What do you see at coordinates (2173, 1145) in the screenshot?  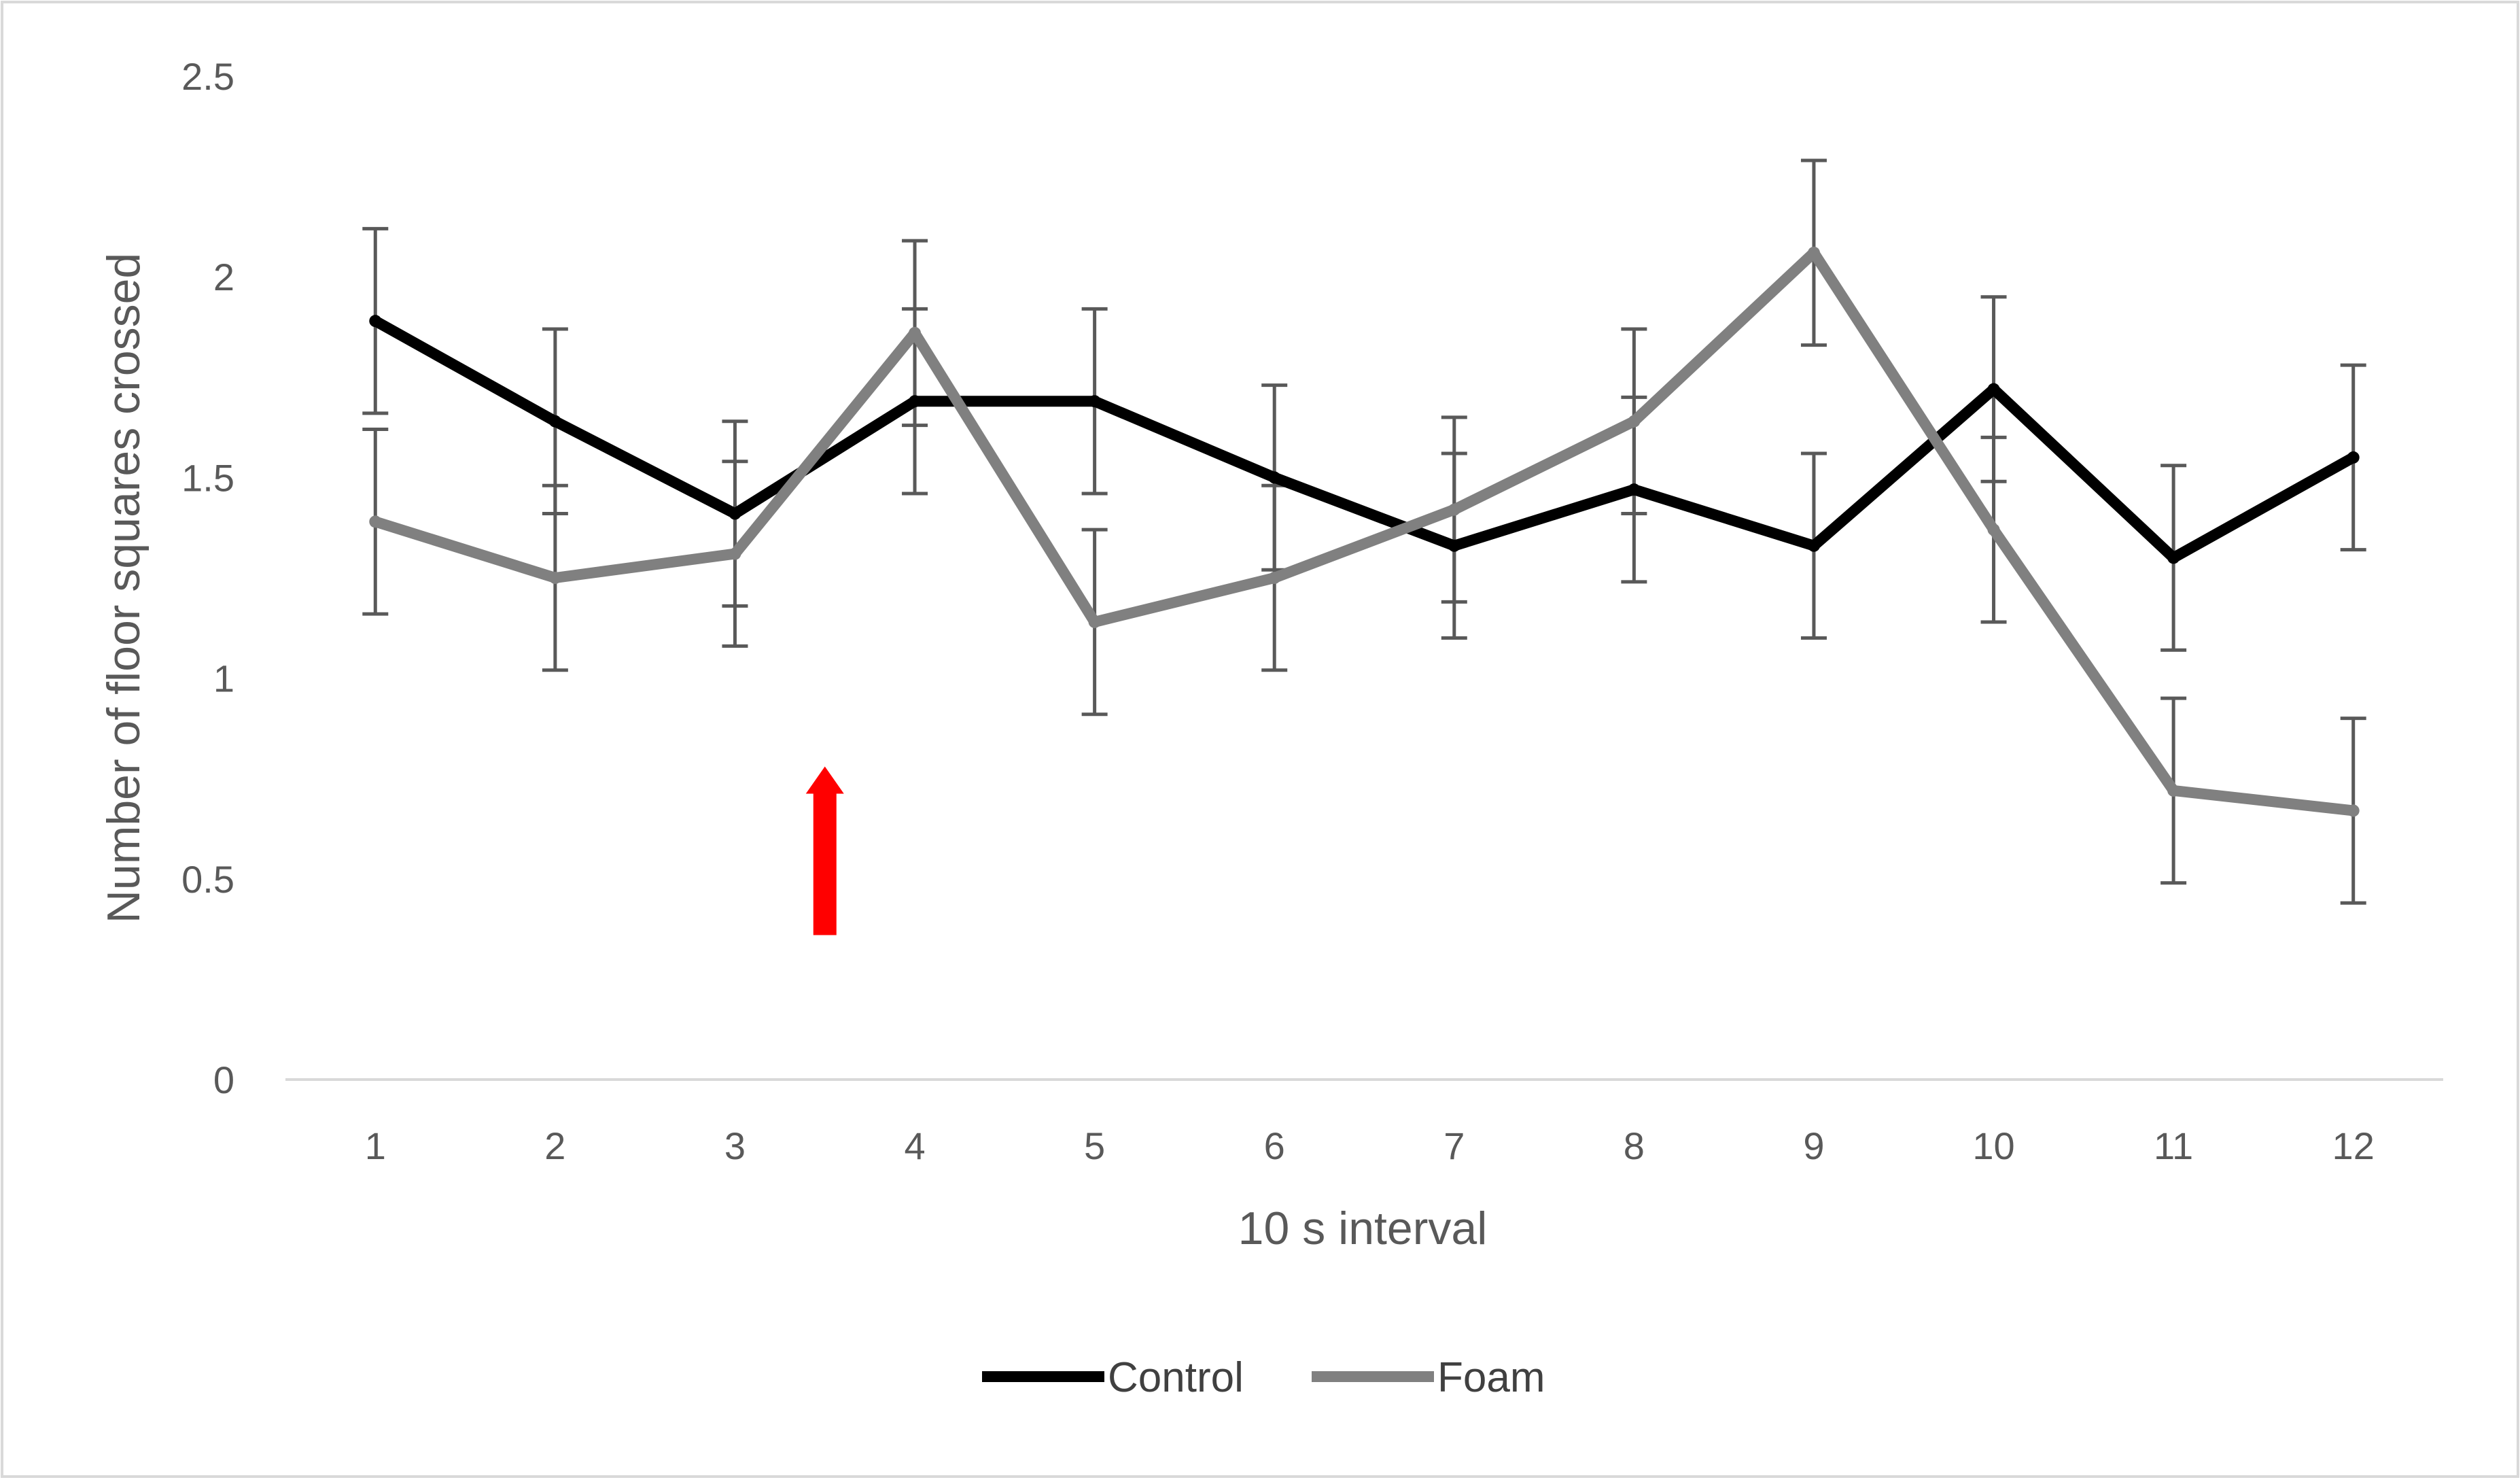 I see `x-tick-label: 11` at bounding box center [2173, 1145].